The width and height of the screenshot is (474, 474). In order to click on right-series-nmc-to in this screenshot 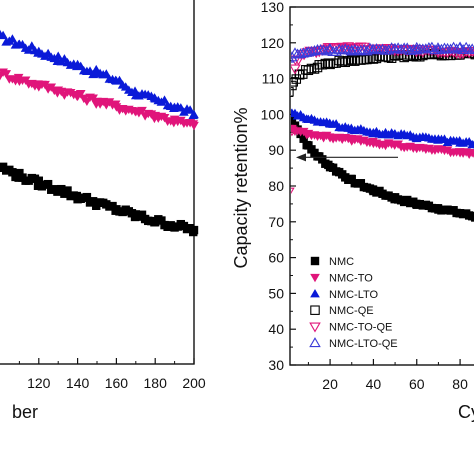, I will do `click(382, 142)`.